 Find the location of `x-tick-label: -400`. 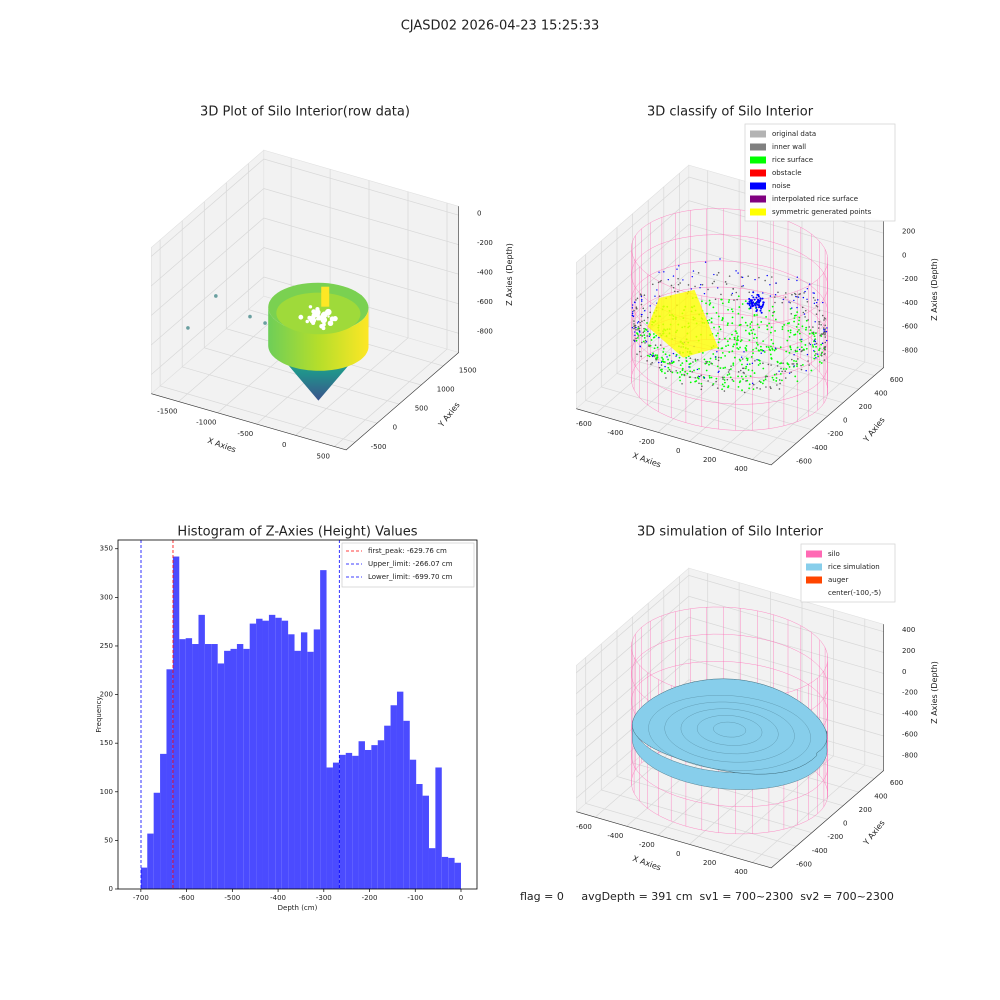

x-tick-label: -400 is located at coordinates (278, 898).